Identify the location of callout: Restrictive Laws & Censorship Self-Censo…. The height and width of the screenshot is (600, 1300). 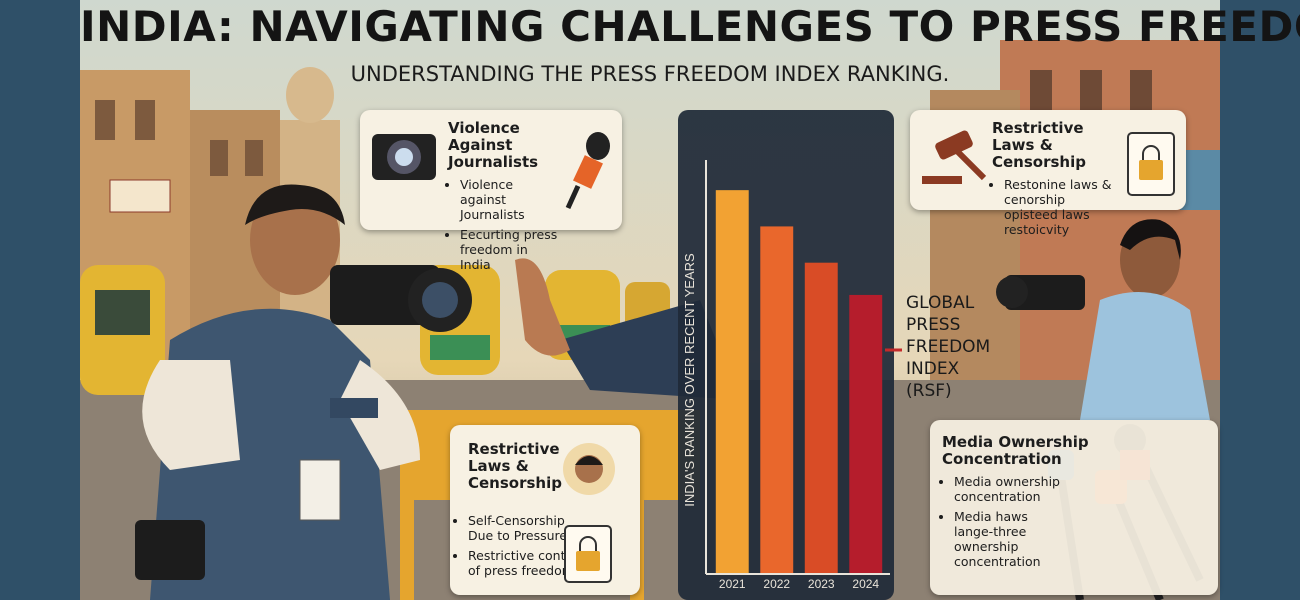
(545, 510).